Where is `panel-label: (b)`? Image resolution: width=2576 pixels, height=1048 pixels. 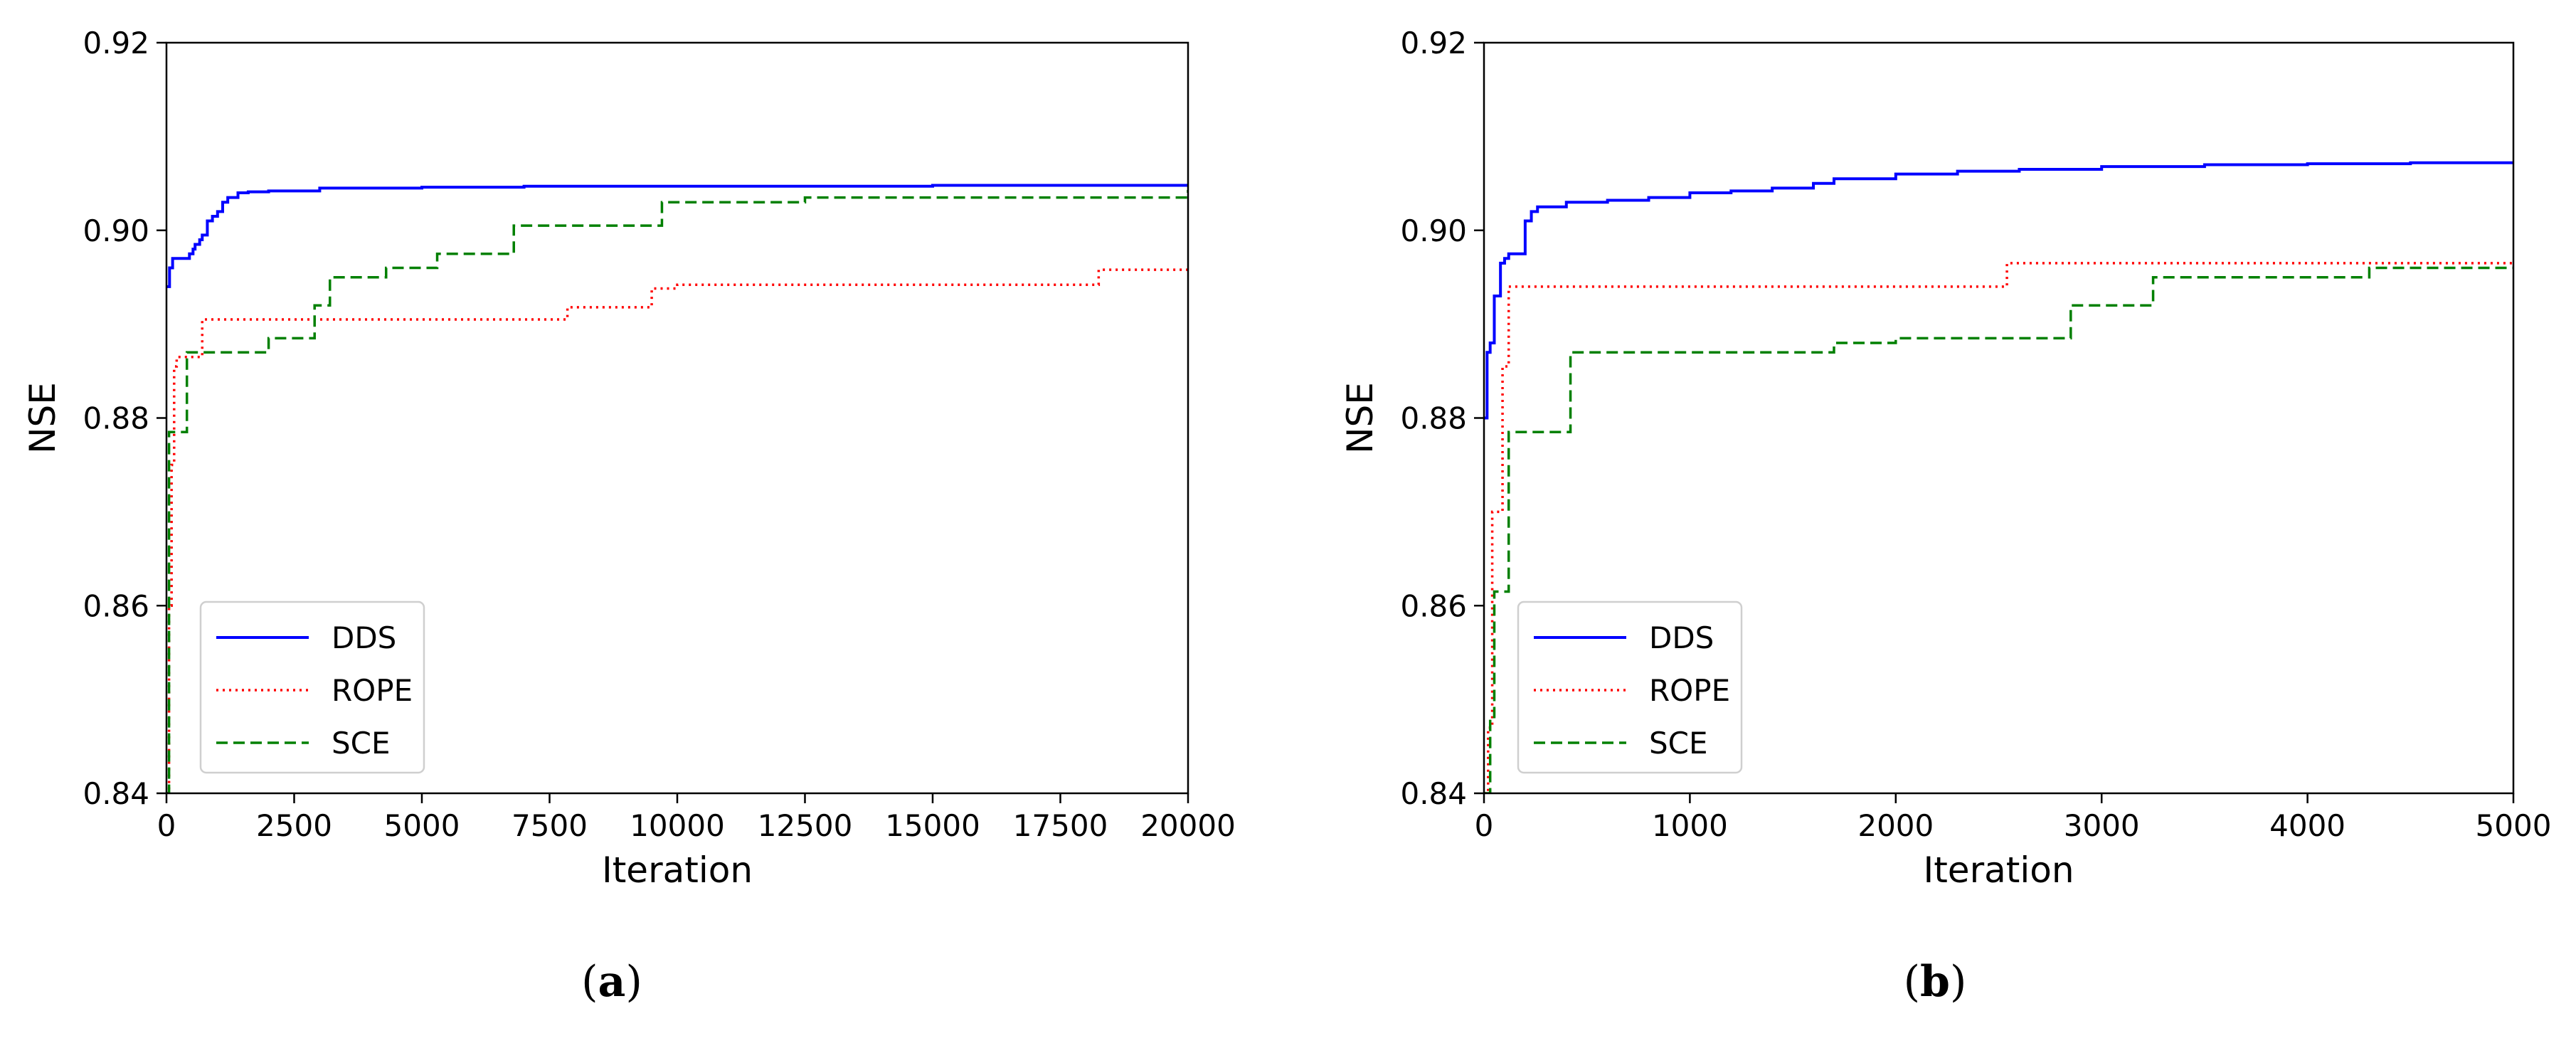
panel-label: (b) is located at coordinates (1936, 982).